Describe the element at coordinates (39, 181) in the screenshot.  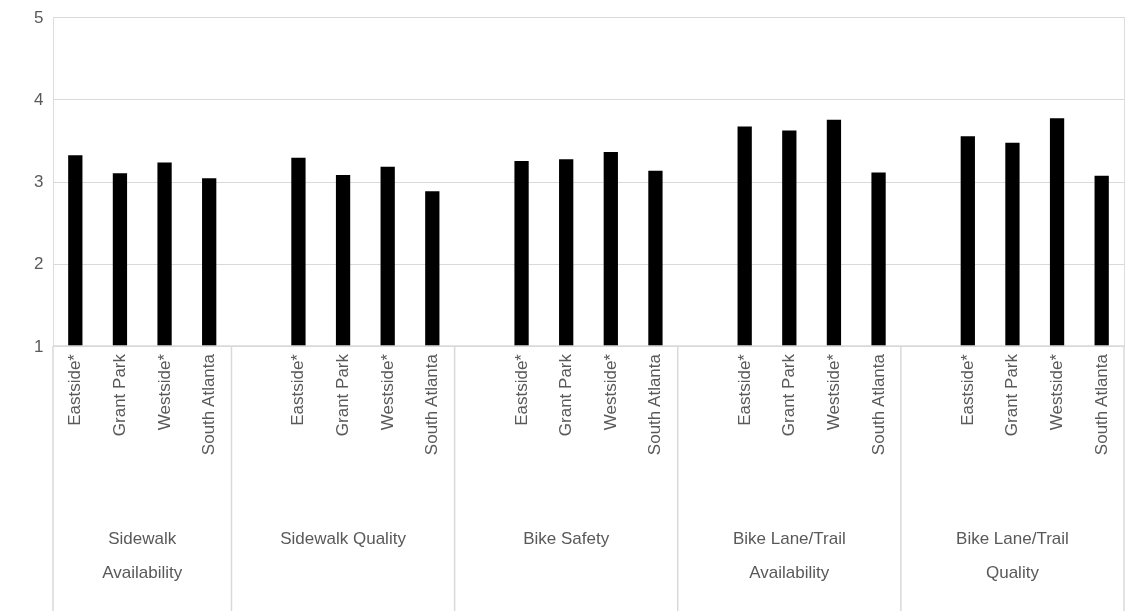
I see `y-tick-label: 3` at that location.